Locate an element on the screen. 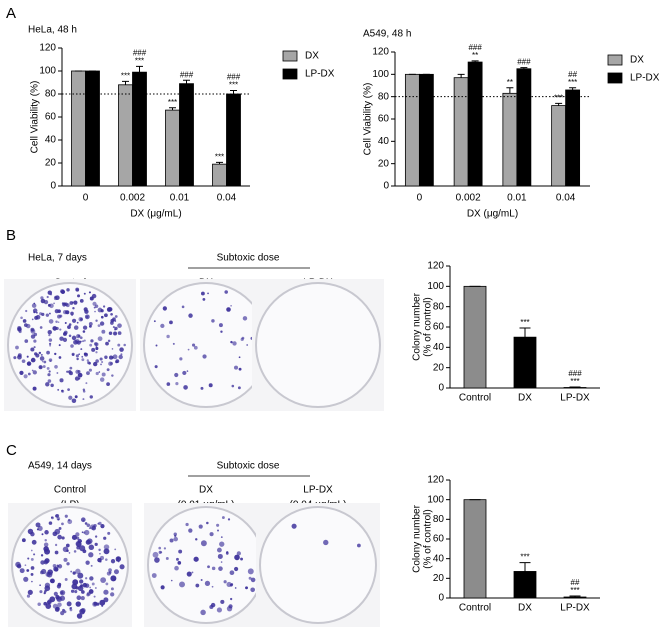  legend-label: DX is located at coordinates (637, 60).